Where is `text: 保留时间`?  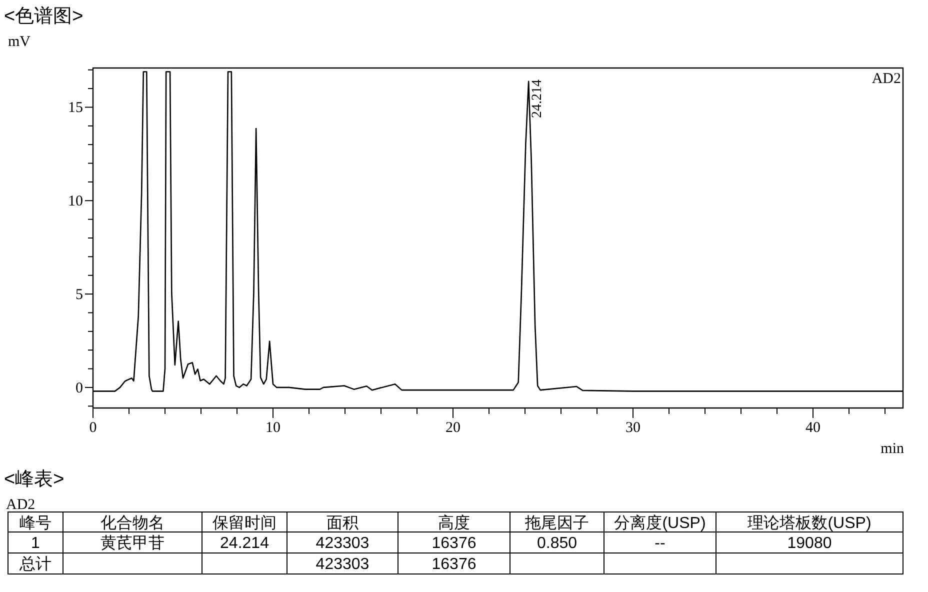
text: 保留时间 is located at coordinates (244, 523).